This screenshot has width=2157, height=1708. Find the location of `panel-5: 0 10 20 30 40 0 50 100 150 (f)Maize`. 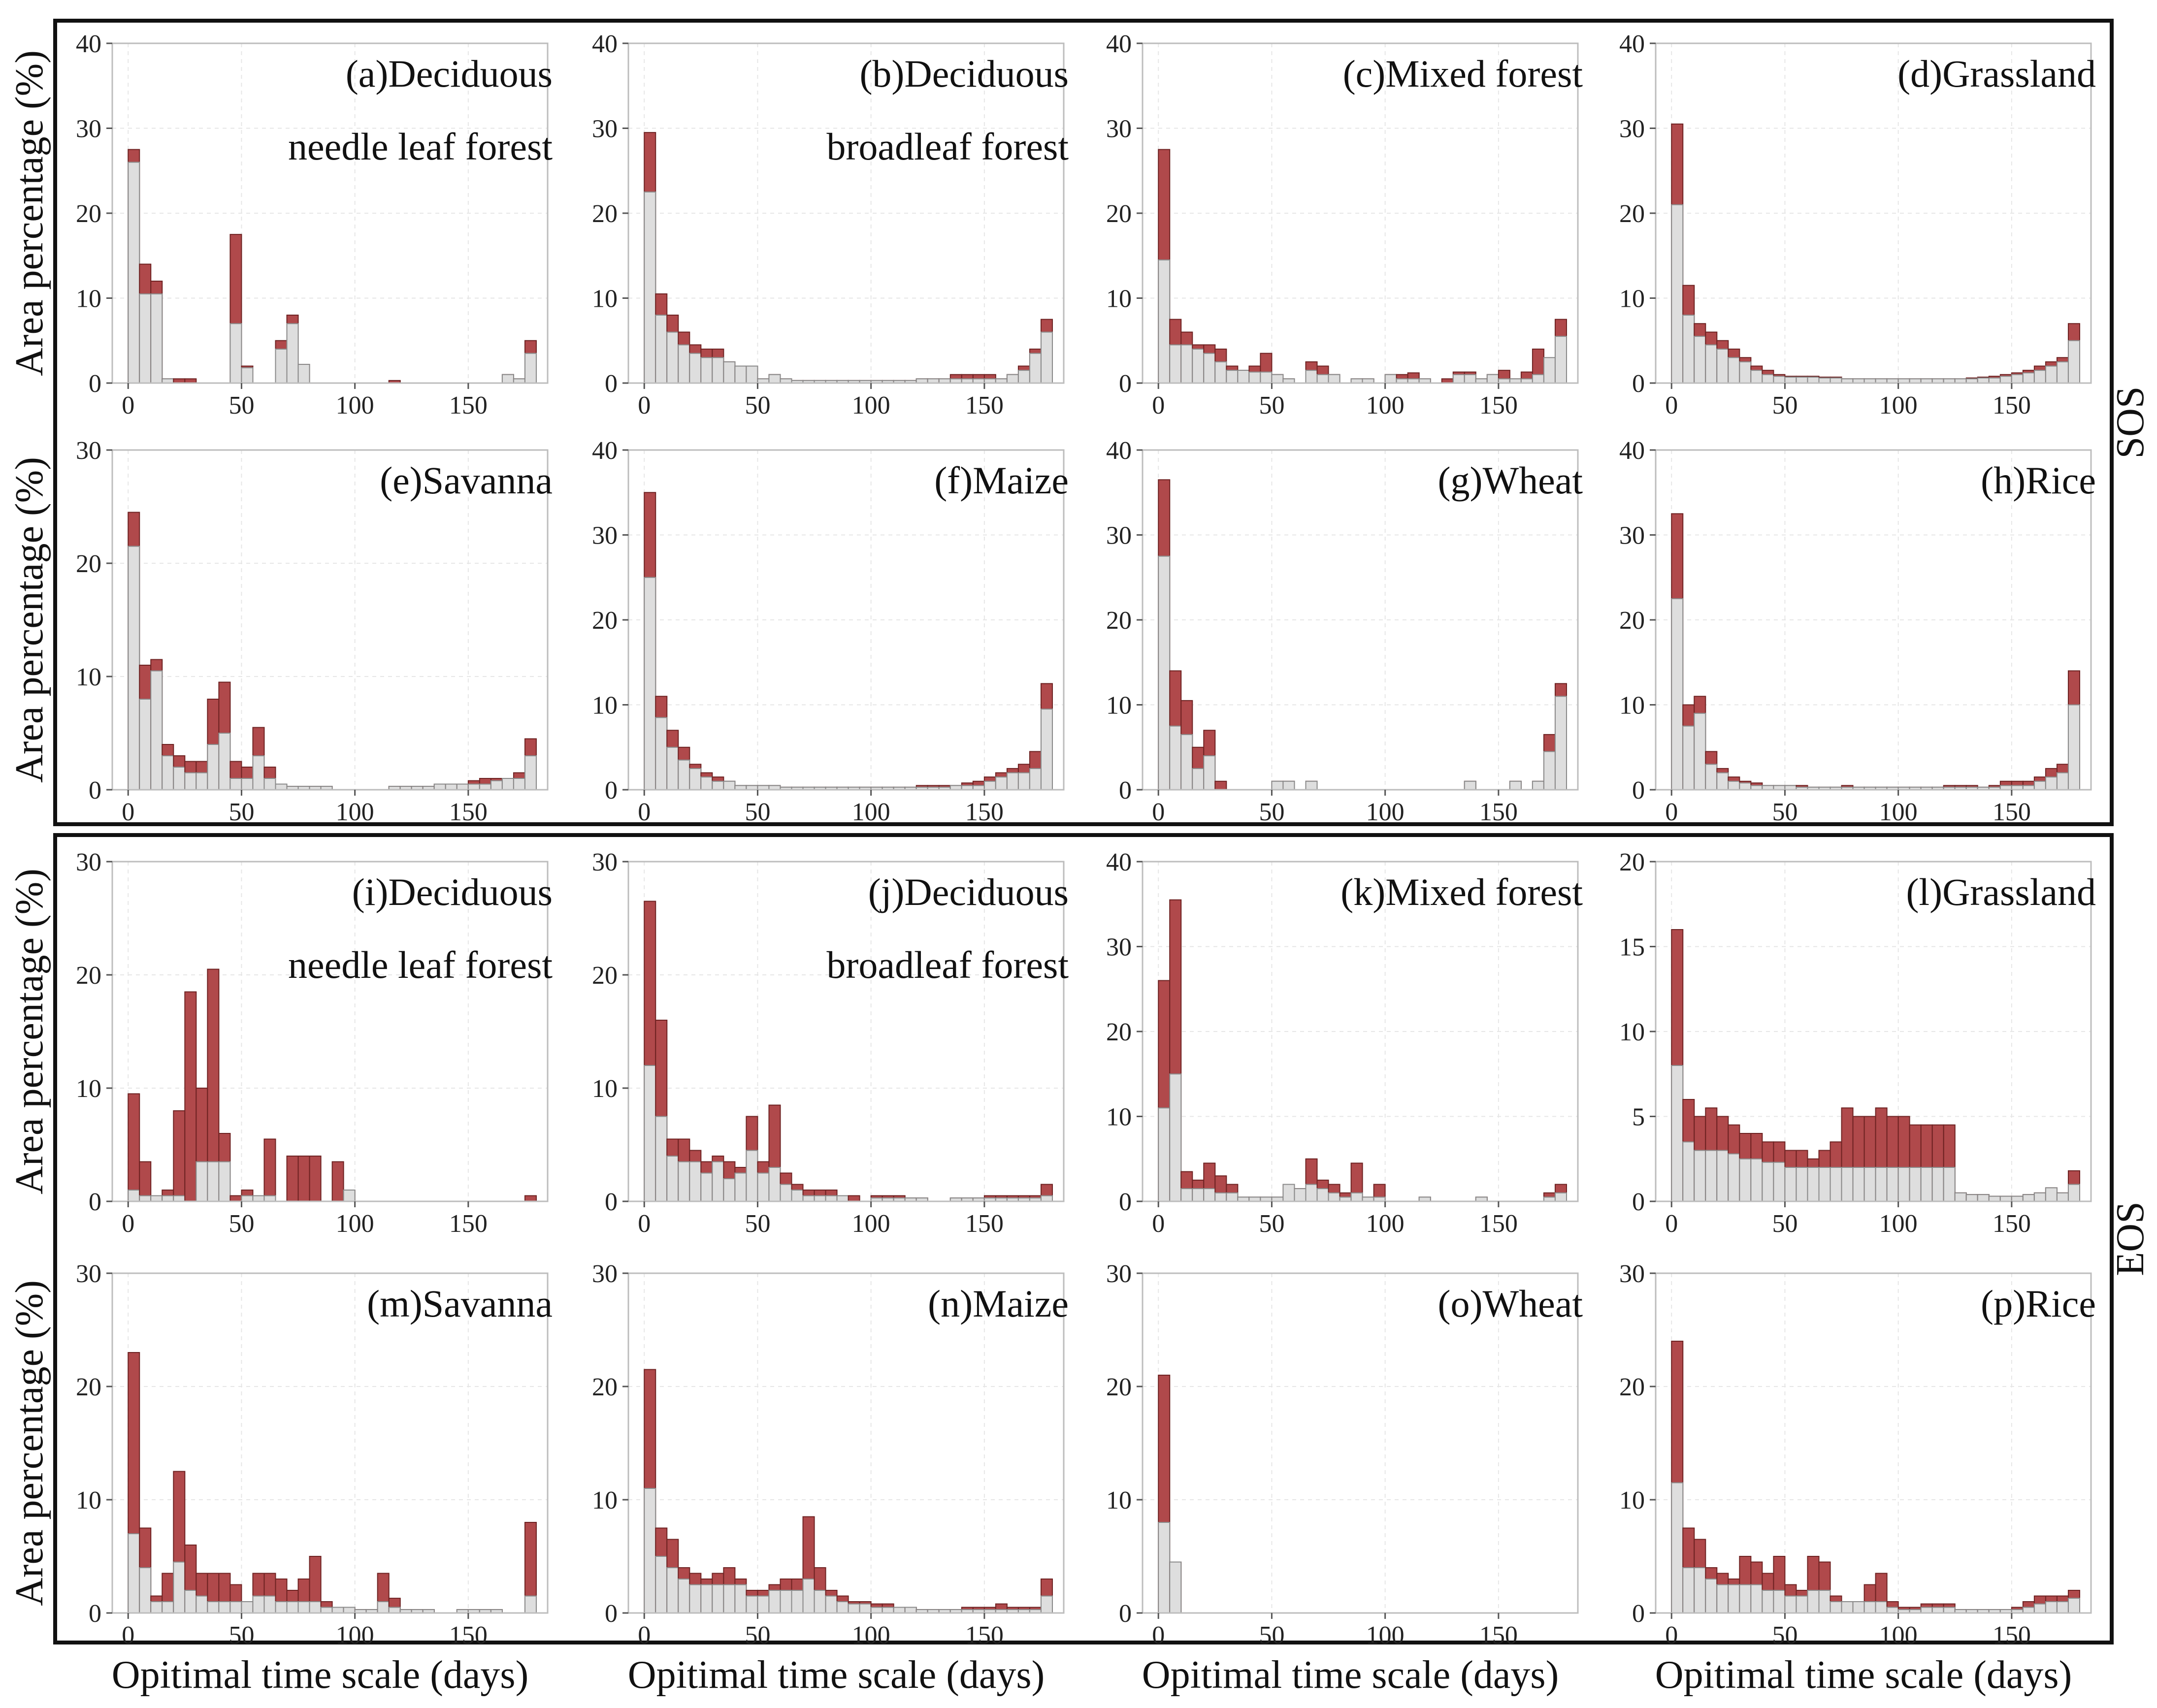

panel-5: 0 10 20 30 40 0 50 100 150 (f)Maize is located at coordinates (830, 631).